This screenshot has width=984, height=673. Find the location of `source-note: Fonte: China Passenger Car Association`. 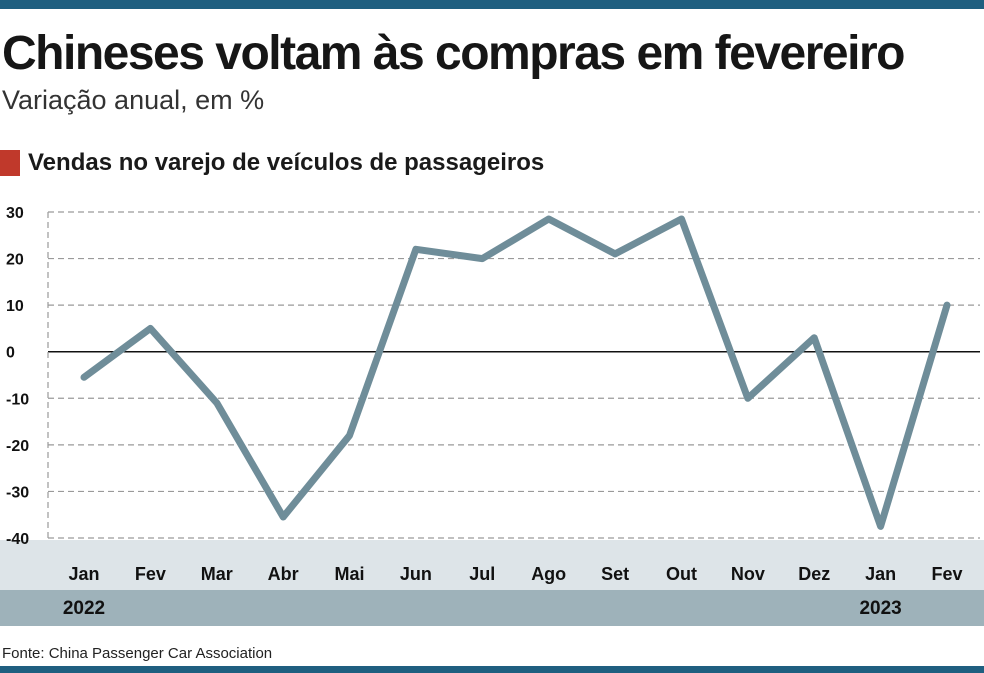

source-note: Fonte: China Passenger Car Association is located at coordinates (137, 653).